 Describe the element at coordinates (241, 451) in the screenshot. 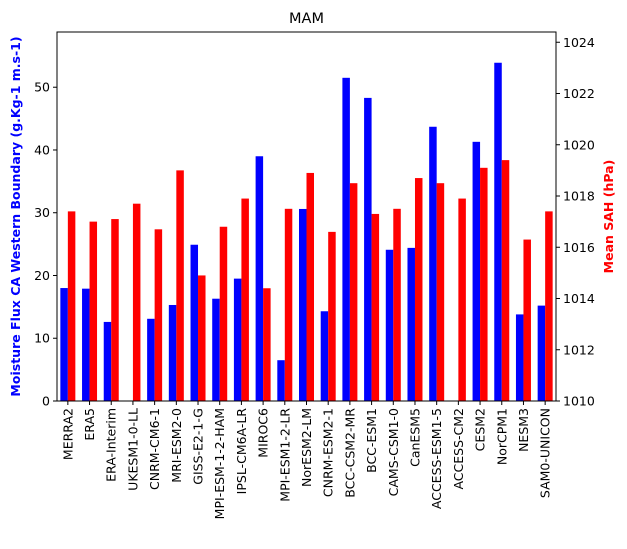

I see `x-tick-label: IPSL-CM6A-LR` at that location.